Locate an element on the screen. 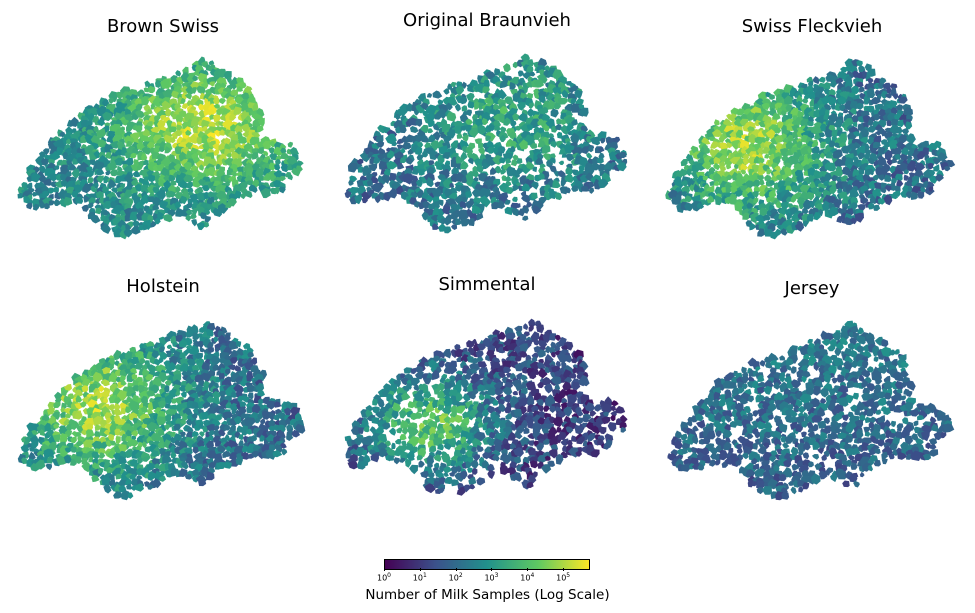 The height and width of the screenshot is (613, 975). switzerland-choropleth-map is located at coordinates (161, 411).